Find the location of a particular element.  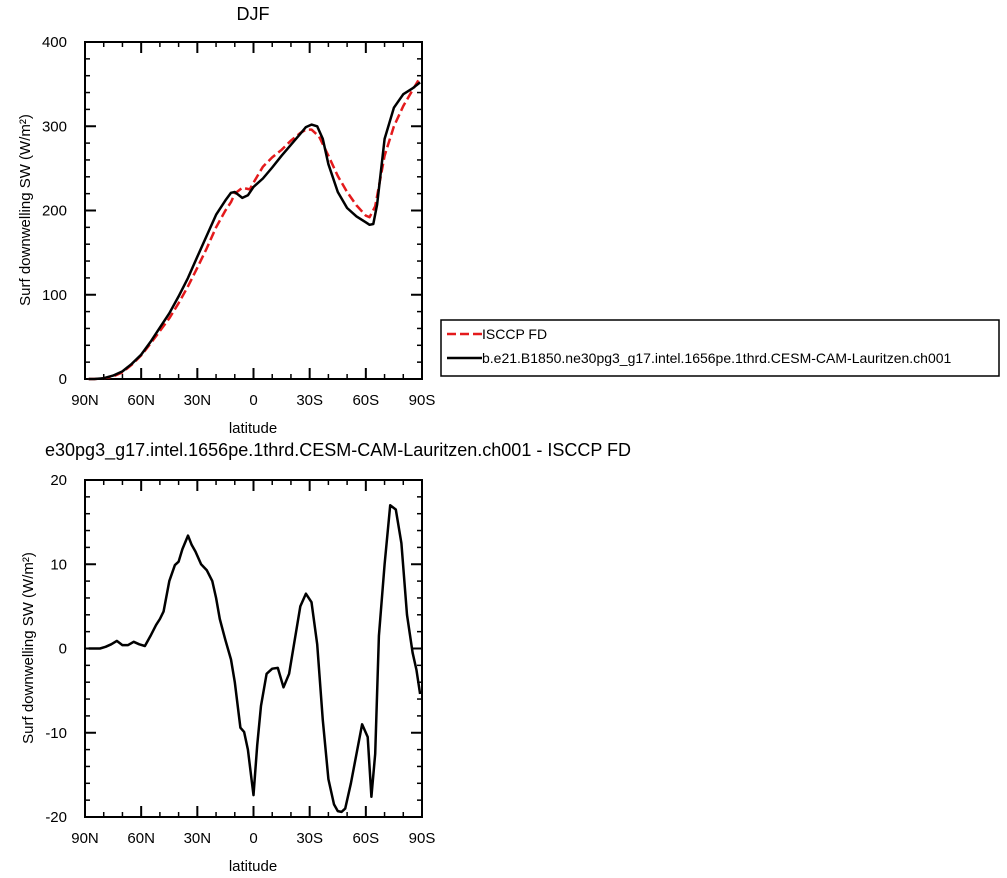

panel-1-y-tick-labels: 0 100 200 300 400 is located at coordinates (54, 211).